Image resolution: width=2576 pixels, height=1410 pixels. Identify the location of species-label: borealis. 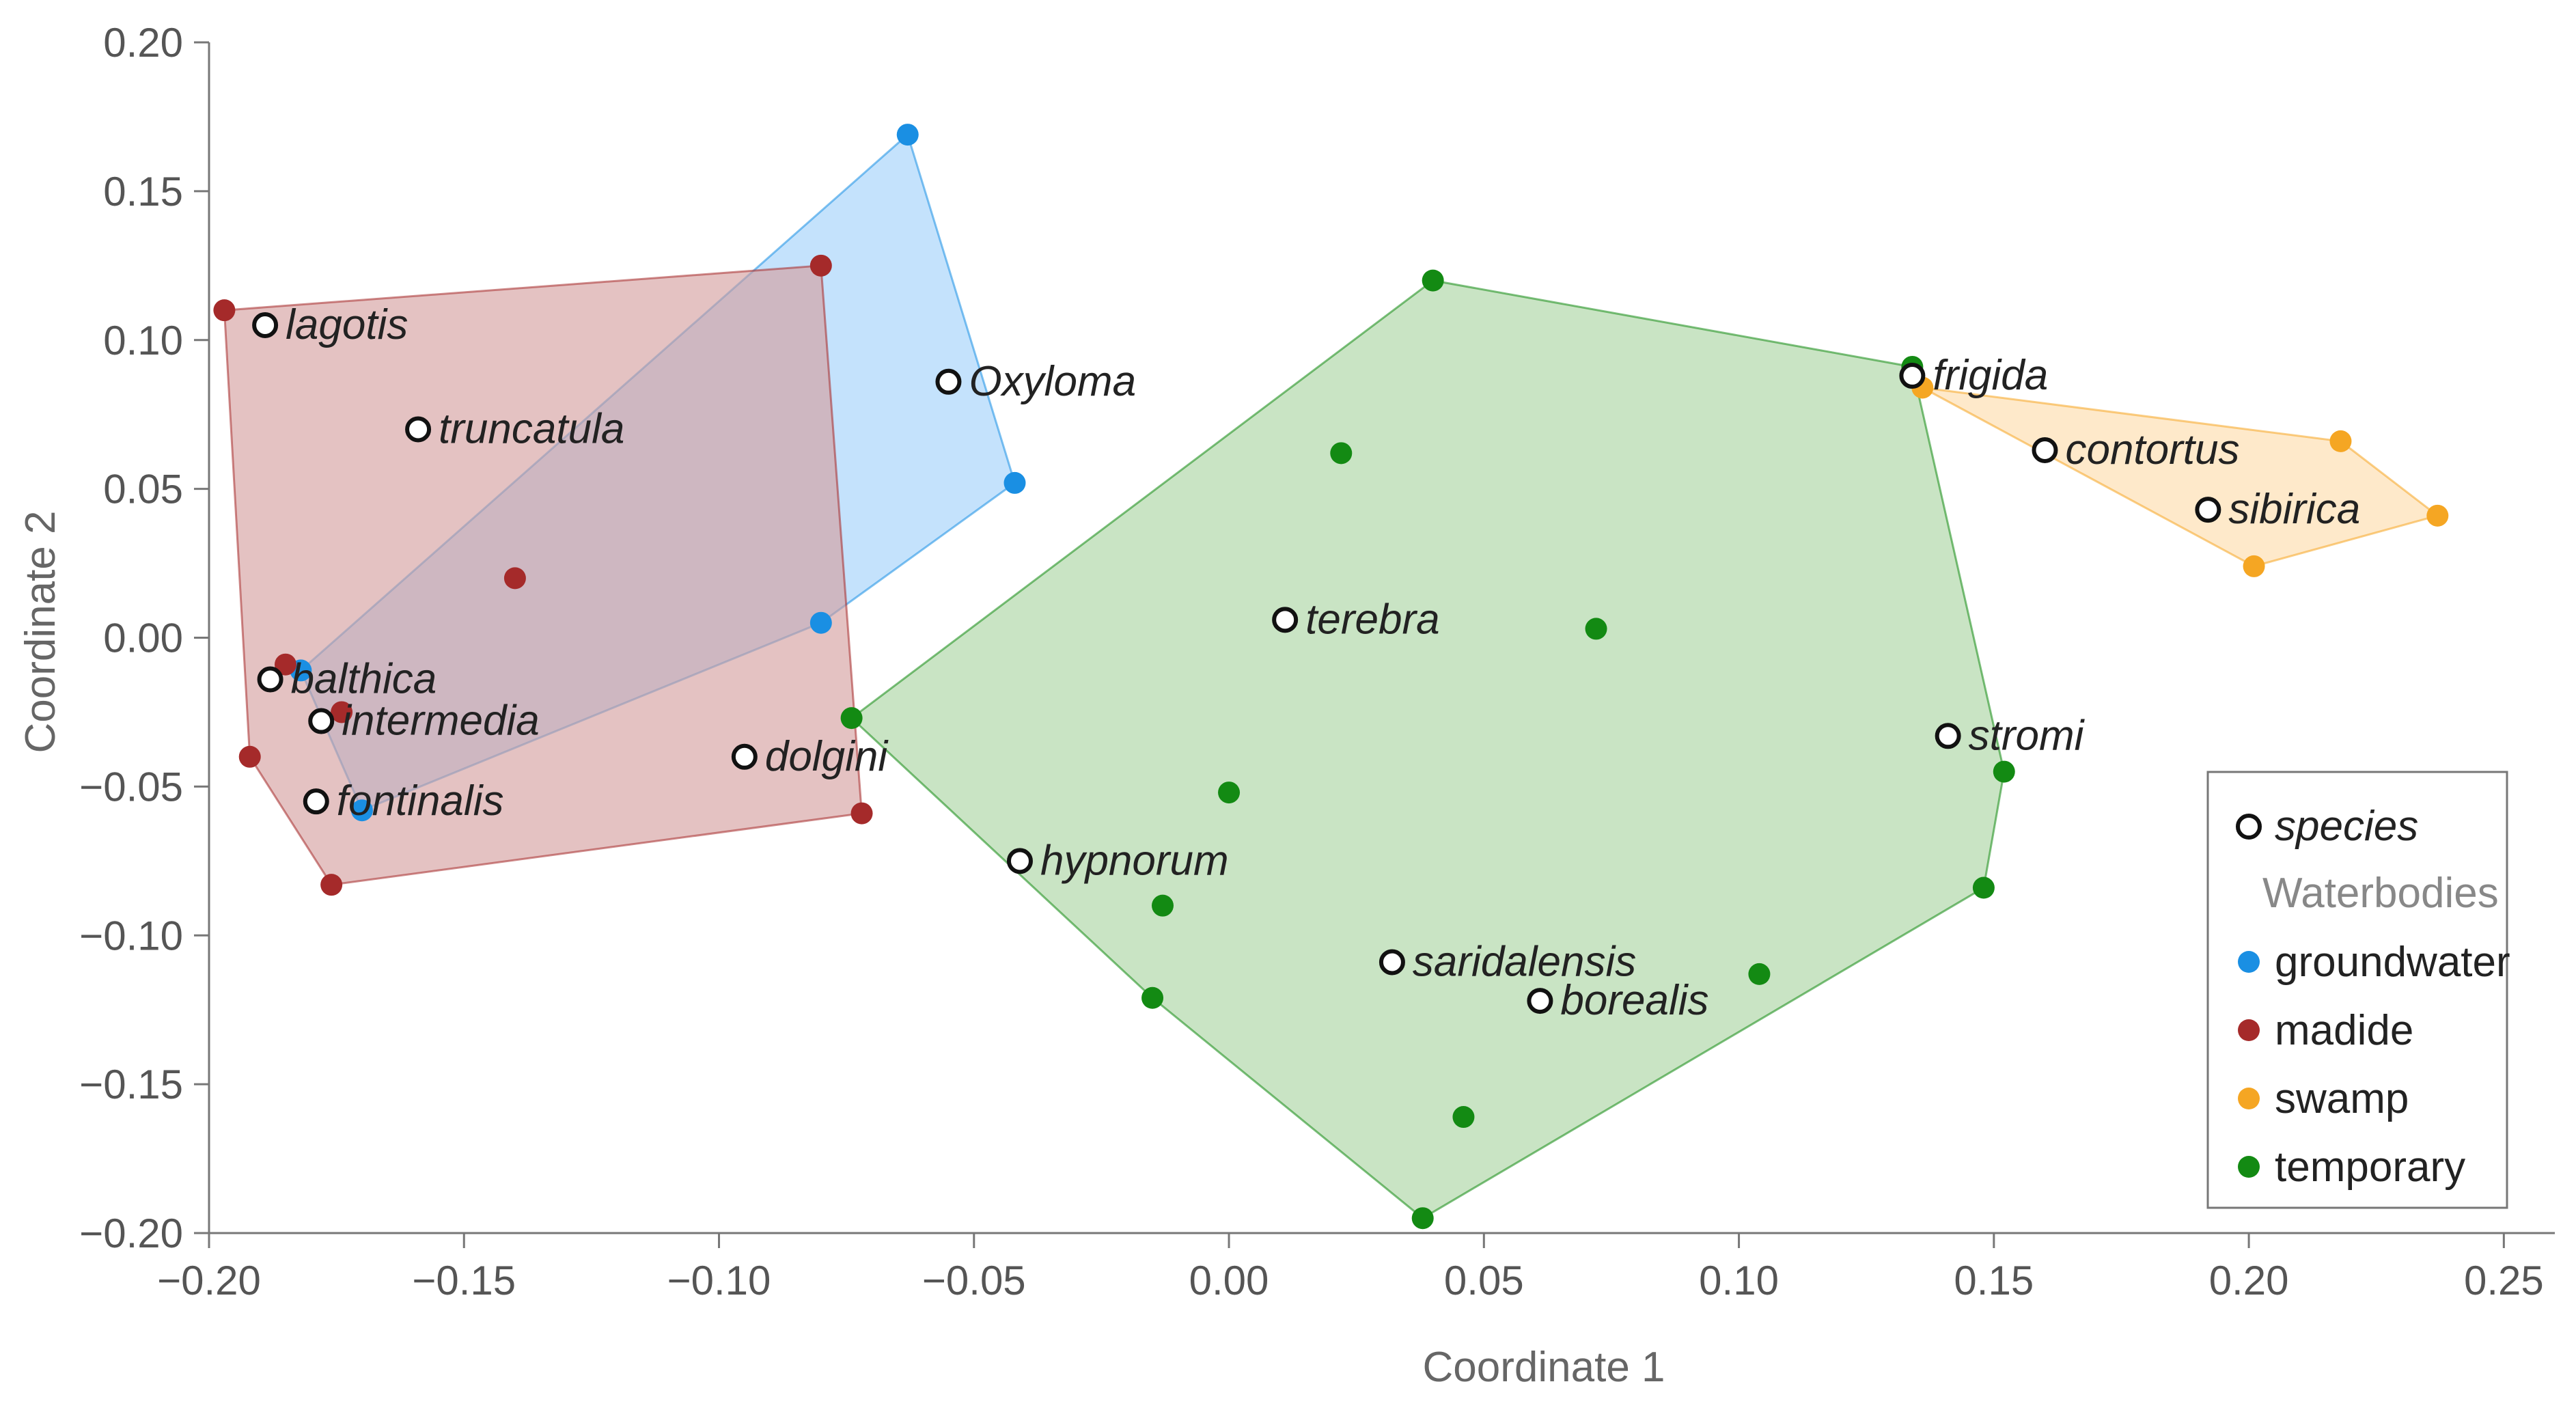
(1634, 1000).